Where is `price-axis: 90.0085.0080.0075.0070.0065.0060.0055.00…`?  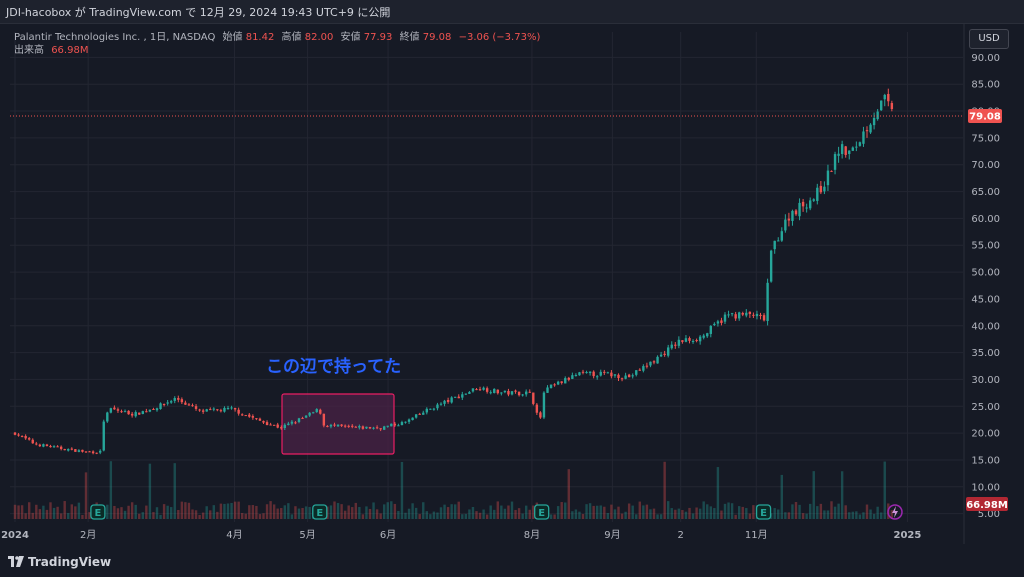 price-axis: 90.0085.0080.0075.0070.0065.0060.0055.00… is located at coordinates (981, 284).